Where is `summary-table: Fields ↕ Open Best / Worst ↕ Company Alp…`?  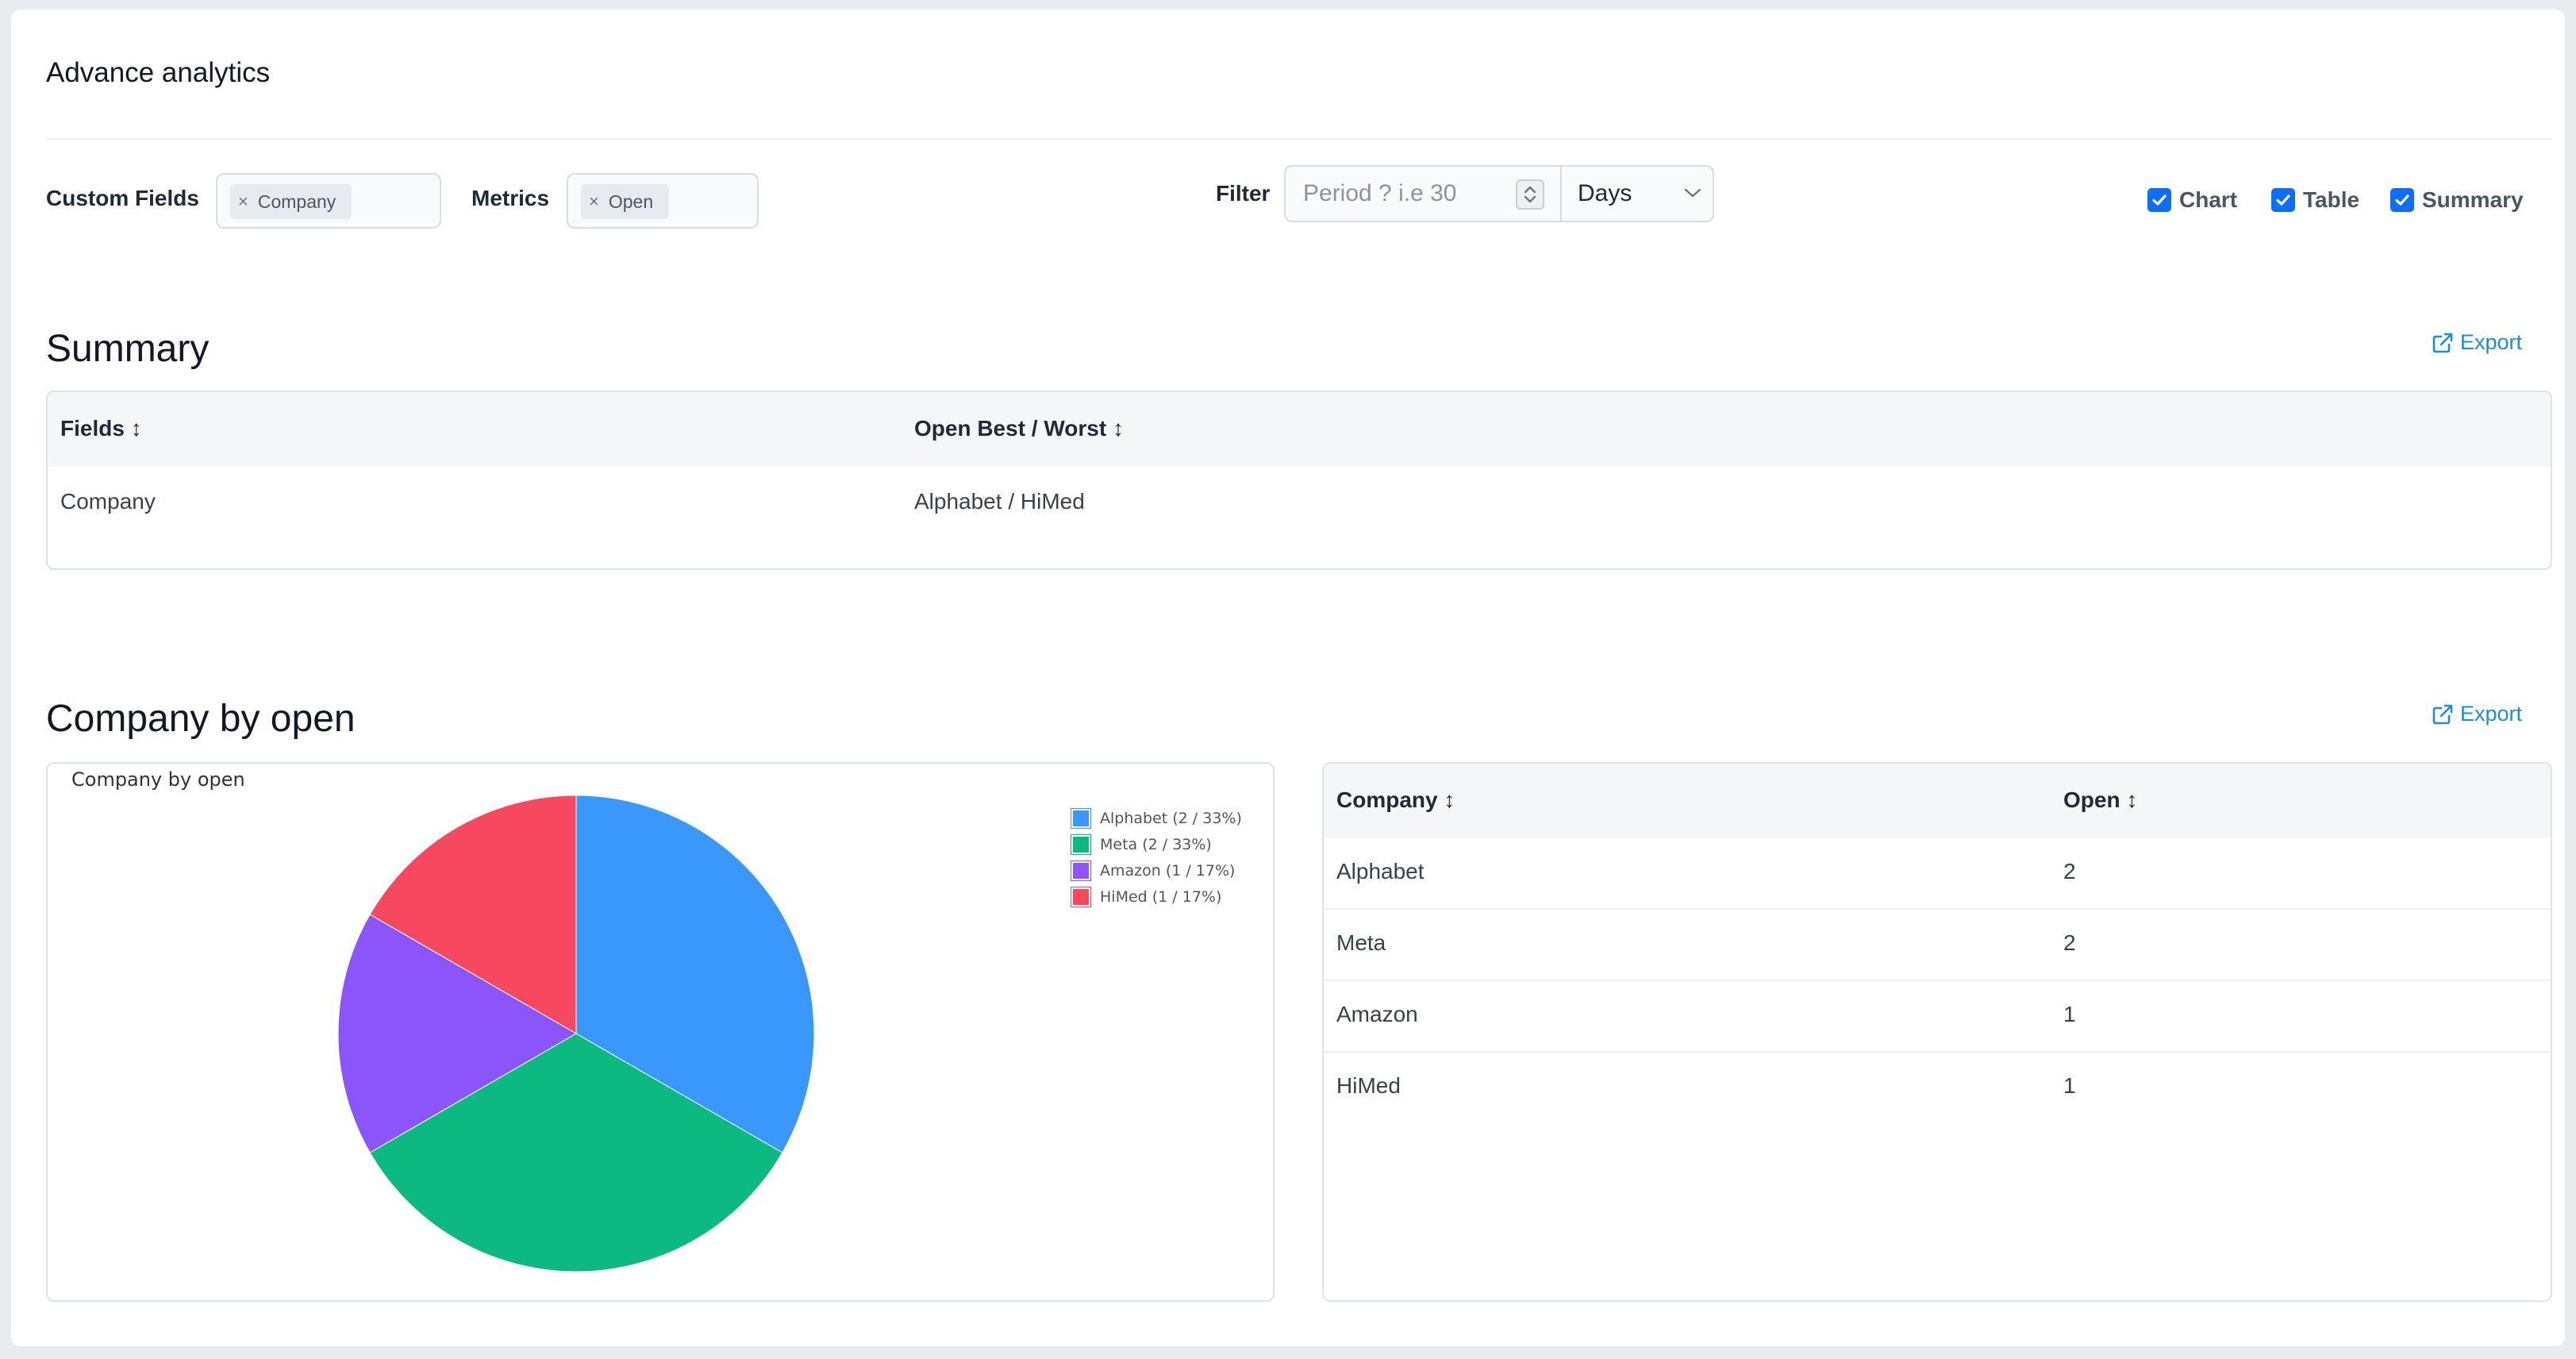
summary-table: Fields ↕ Open Best / Worst ↕ Company Alp… is located at coordinates (1299, 480).